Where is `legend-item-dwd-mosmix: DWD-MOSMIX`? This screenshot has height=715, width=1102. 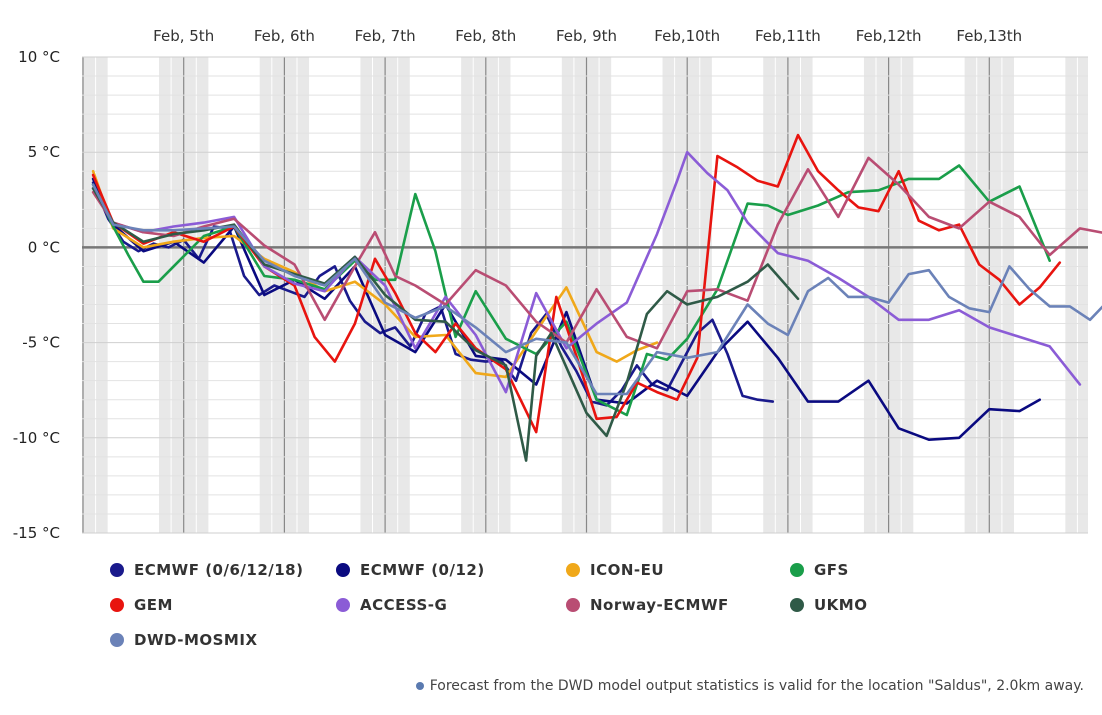
legend-item-dwd-mosmix: DWD-MOSMIX is located at coordinates (184, 640).